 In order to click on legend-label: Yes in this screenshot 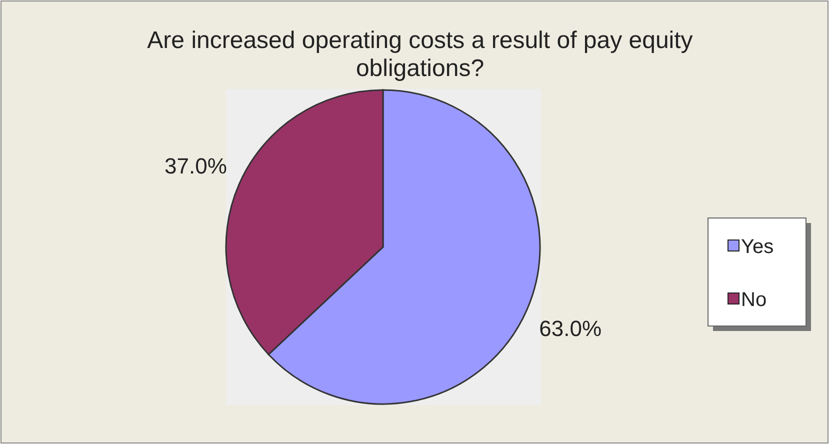, I will do `click(757, 247)`.